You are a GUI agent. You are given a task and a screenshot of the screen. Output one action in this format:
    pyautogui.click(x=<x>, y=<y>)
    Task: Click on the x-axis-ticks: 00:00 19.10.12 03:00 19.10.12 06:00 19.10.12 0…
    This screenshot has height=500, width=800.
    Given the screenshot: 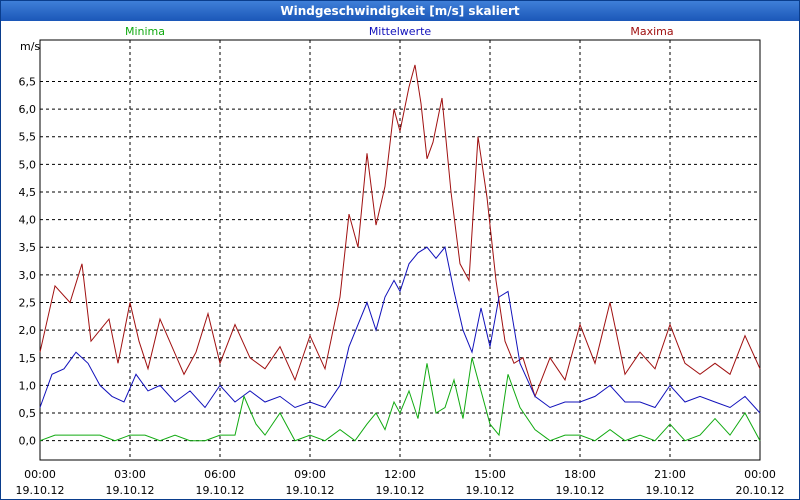 What is the action you would take?
    pyautogui.click(x=400, y=482)
    